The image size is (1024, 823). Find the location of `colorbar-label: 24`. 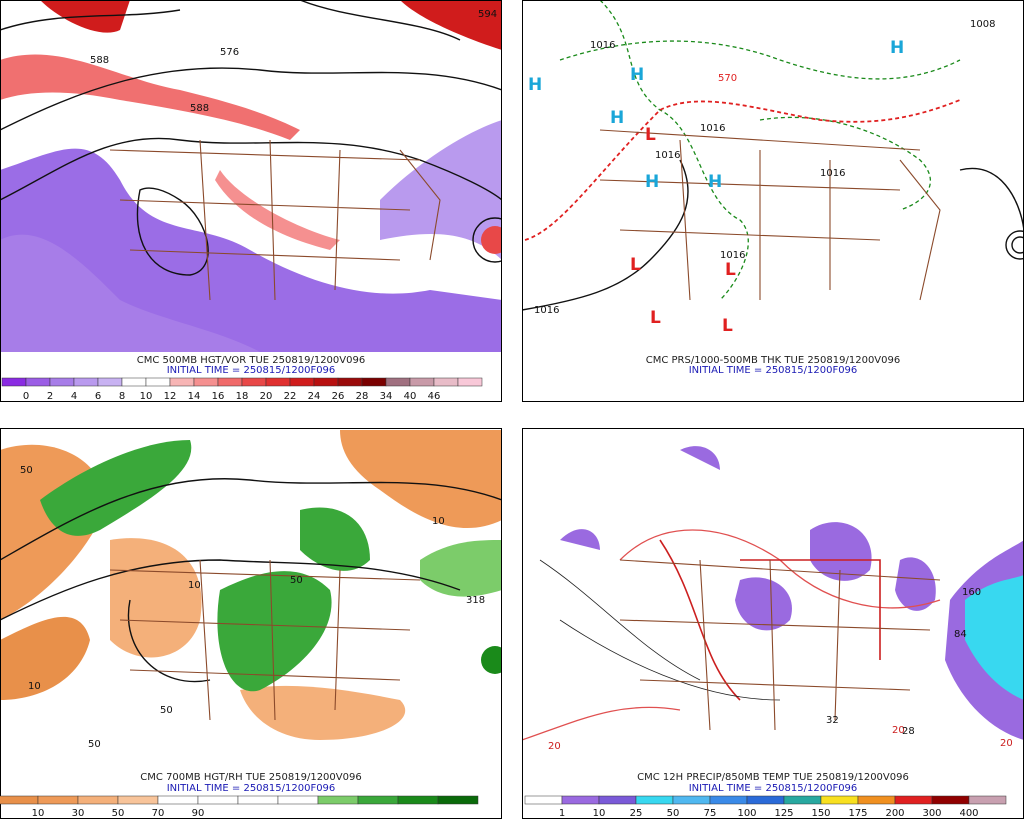

colorbar-label: 24 is located at coordinates (314, 396).